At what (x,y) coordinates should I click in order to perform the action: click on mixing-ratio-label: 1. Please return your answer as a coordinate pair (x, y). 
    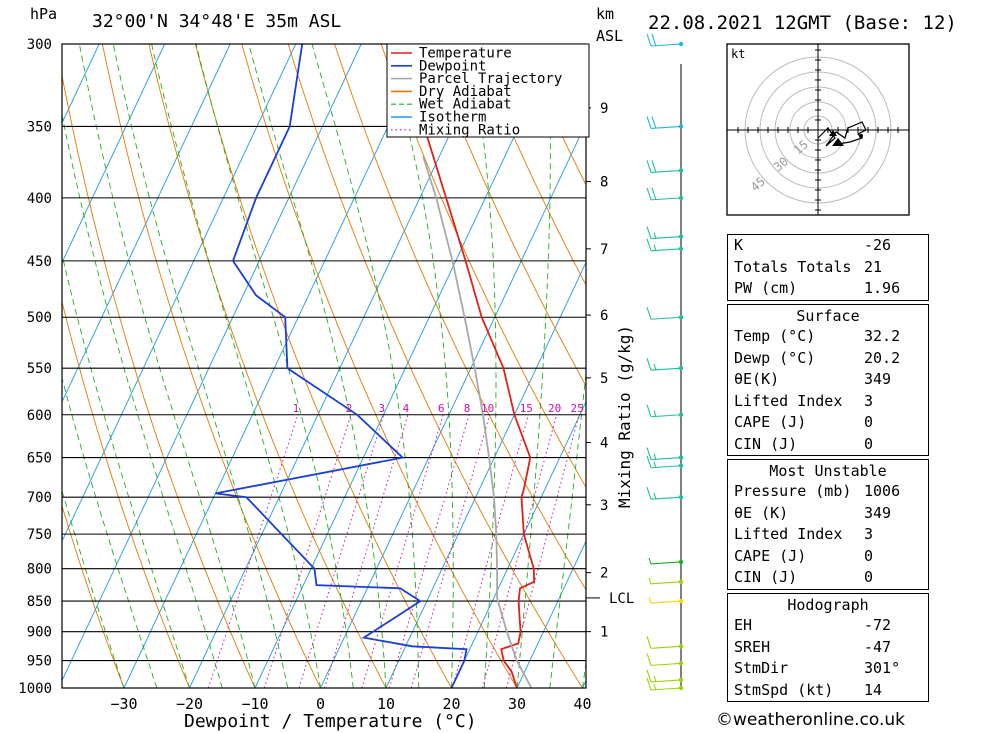
    Looking at the image, I should click on (296, 408).